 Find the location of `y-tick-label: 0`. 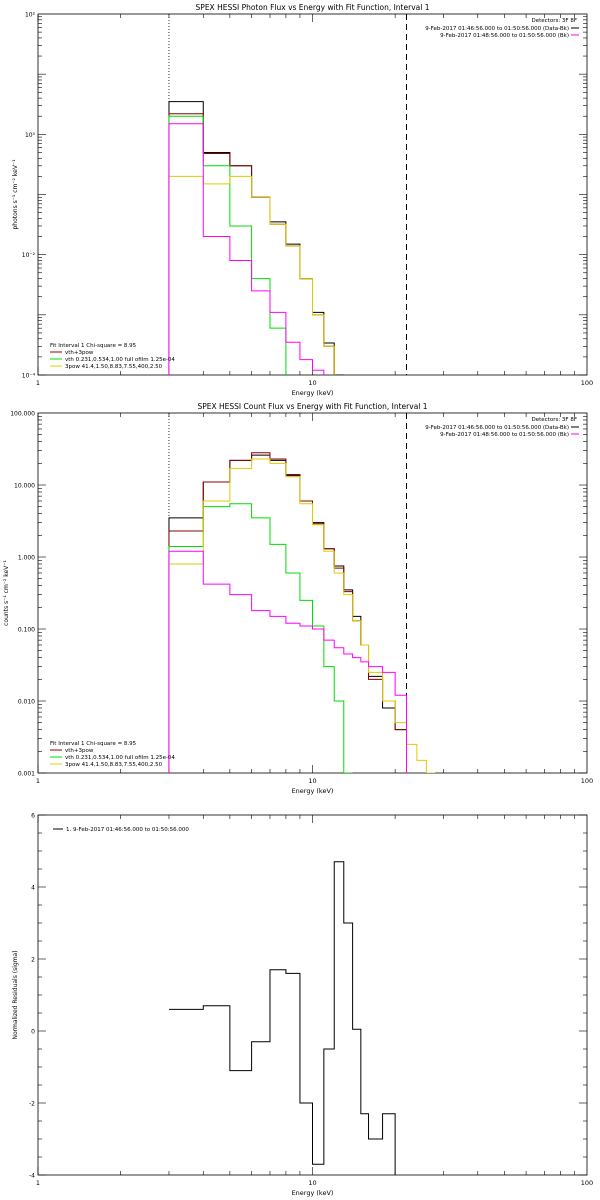

y-tick-label: 0 is located at coordinates (33, 1032).